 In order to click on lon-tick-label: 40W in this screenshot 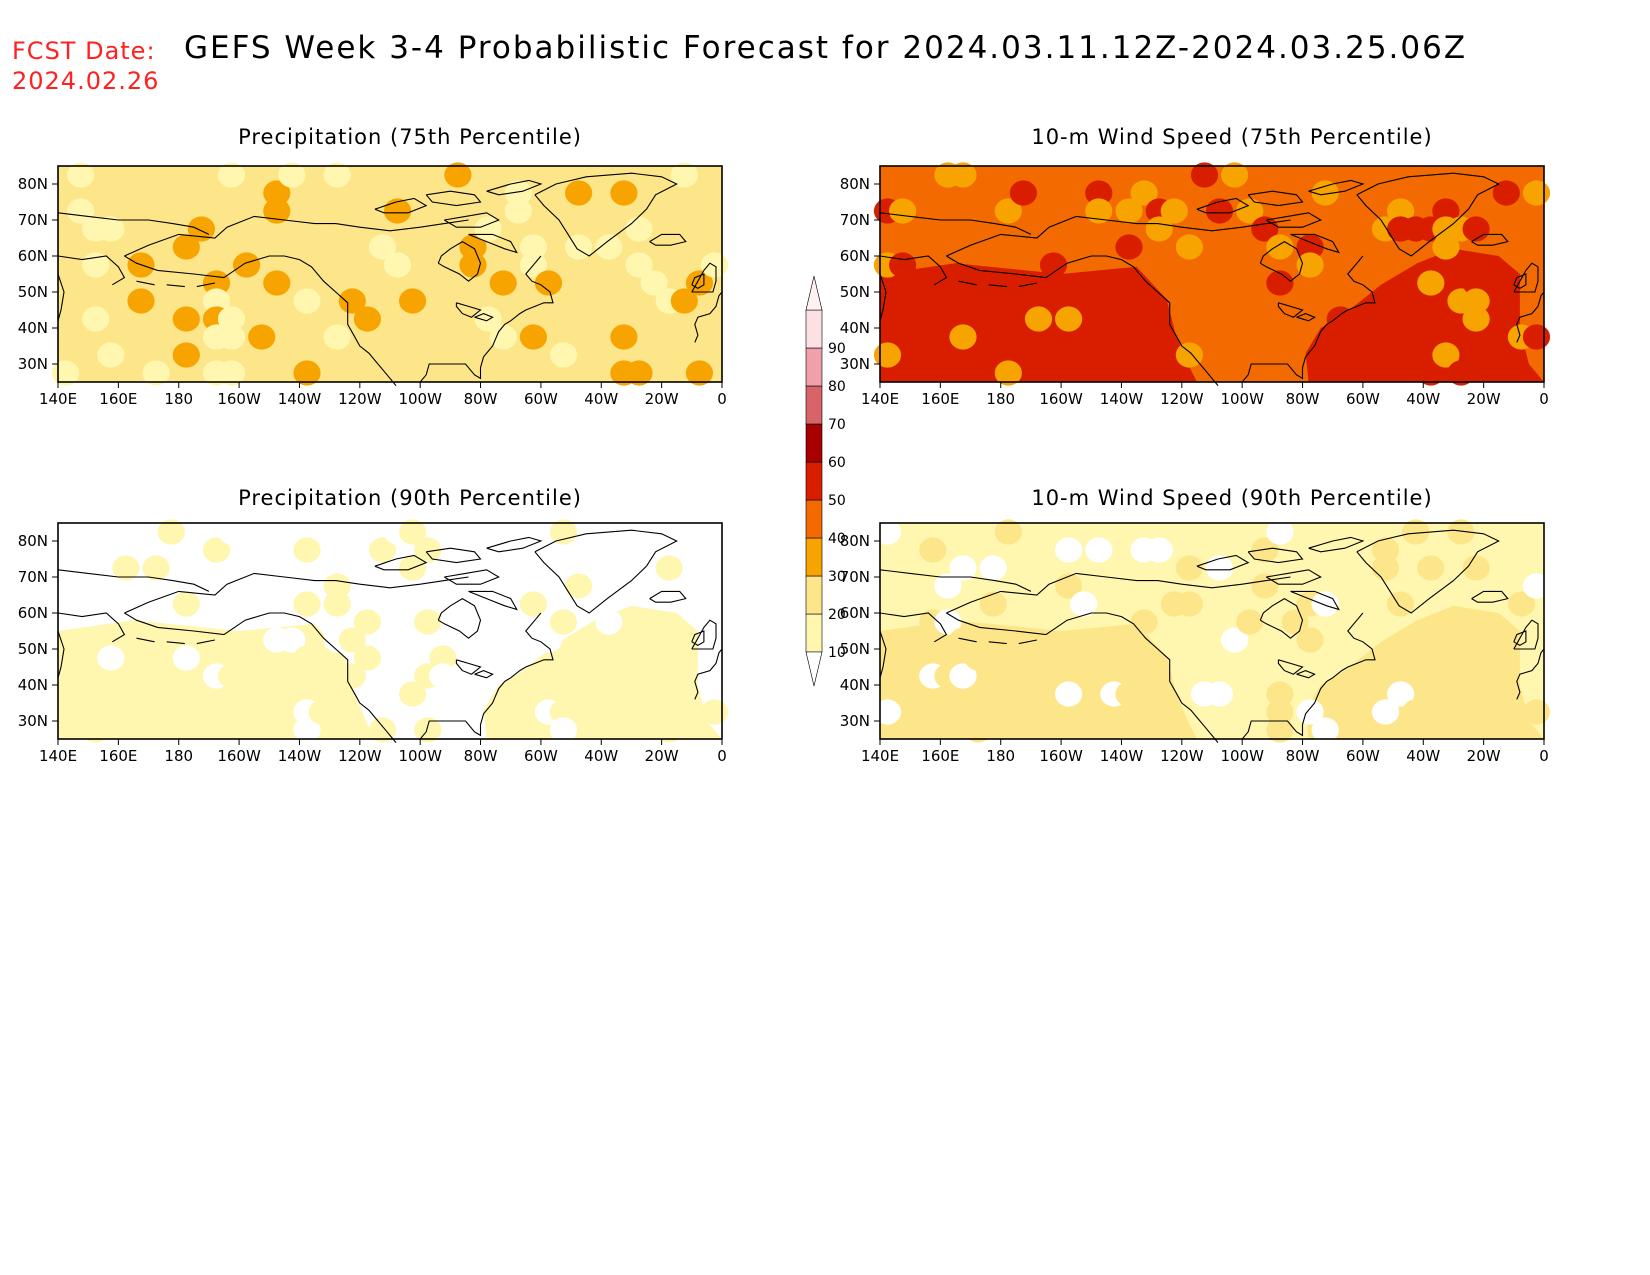, I will do `click(1423, 756)`.